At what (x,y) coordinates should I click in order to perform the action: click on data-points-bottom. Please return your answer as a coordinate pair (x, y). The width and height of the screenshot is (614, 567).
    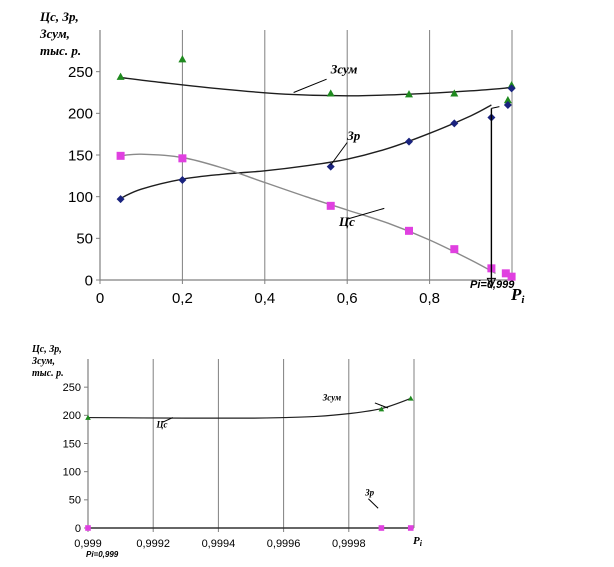
    Looking at the image, I should click on (249, 463).